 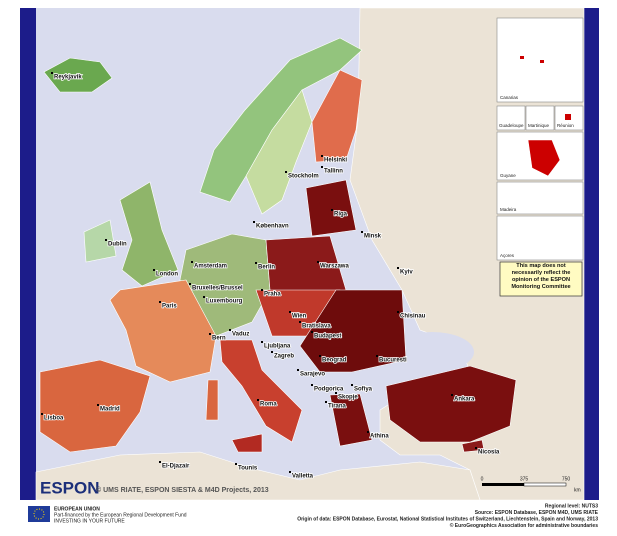 What do you see at coordinates (316, 327) in the screenshot?
I see `city-label: Bratislava` at bounding box center [316, 327].